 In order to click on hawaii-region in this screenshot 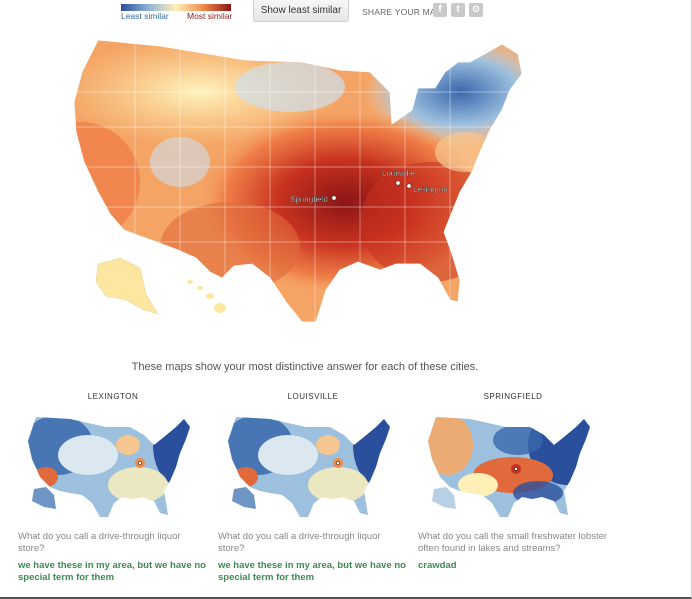, I will do `click(206, 296)`.